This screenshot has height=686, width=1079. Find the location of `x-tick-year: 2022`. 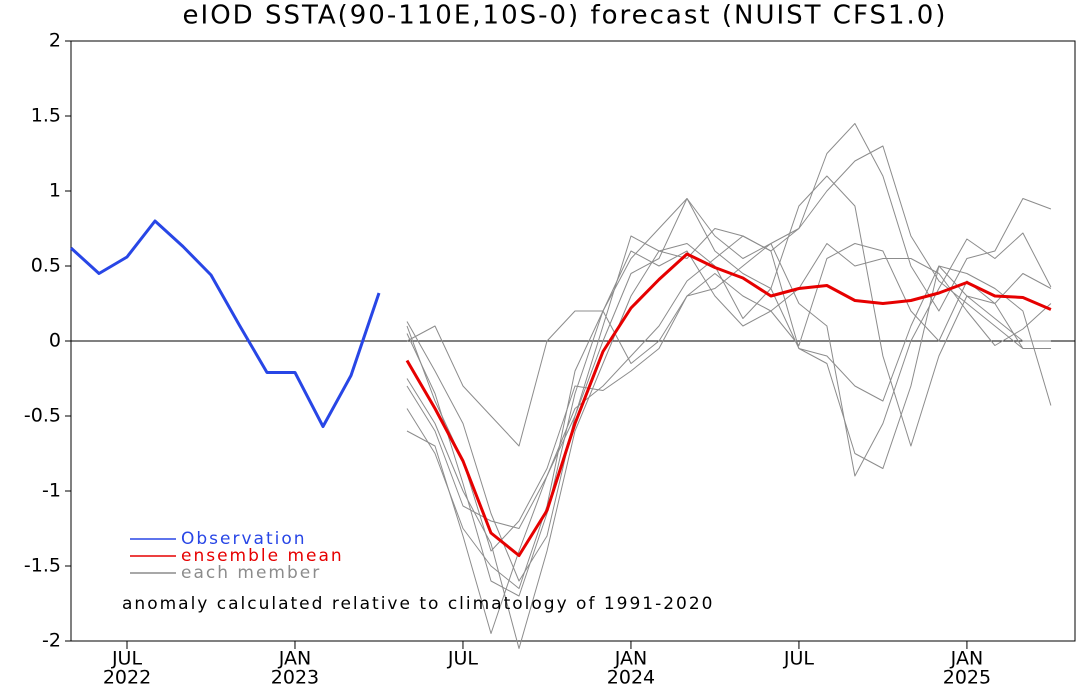

x-tick-year: 2022 is located at coordinates (127, 676).